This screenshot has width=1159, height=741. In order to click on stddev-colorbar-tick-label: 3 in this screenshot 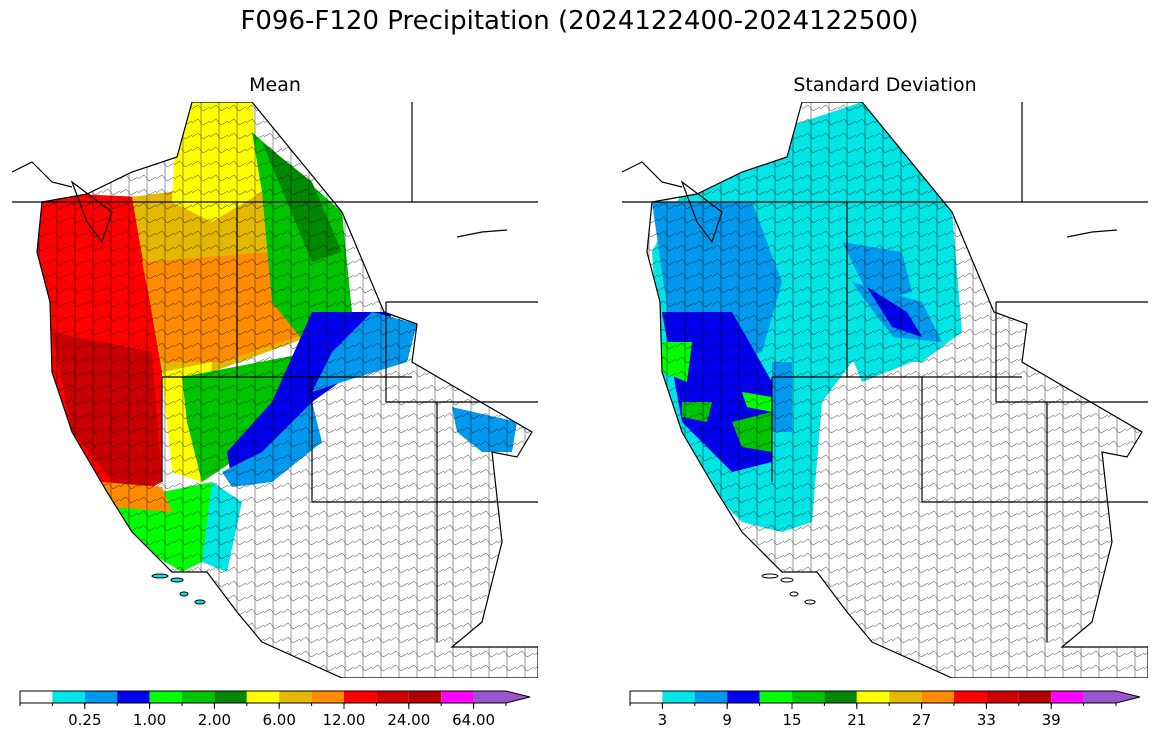, I will do `click(663, 720)`.